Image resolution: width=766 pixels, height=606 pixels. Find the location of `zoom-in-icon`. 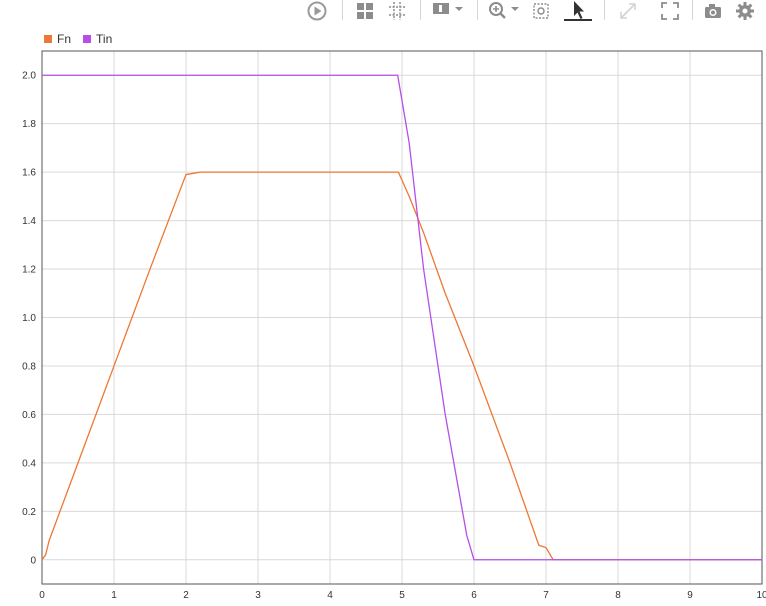

zoom-in-icon is located at coordinates (504, 11).